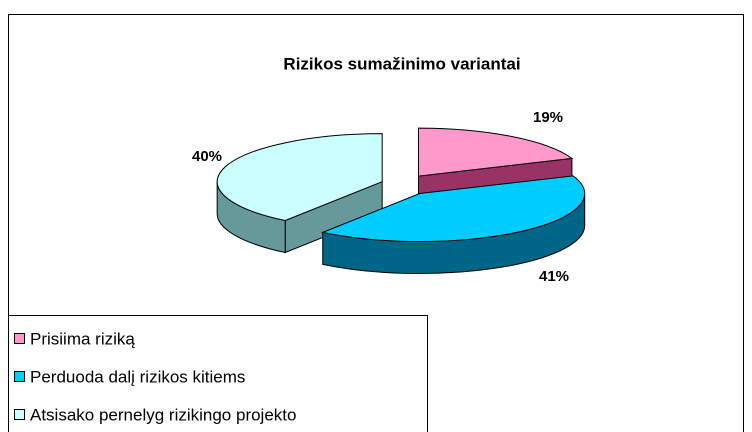 This screenshot has height=432, width=752. I want to click on data-label: 40%, so click(207, 156).